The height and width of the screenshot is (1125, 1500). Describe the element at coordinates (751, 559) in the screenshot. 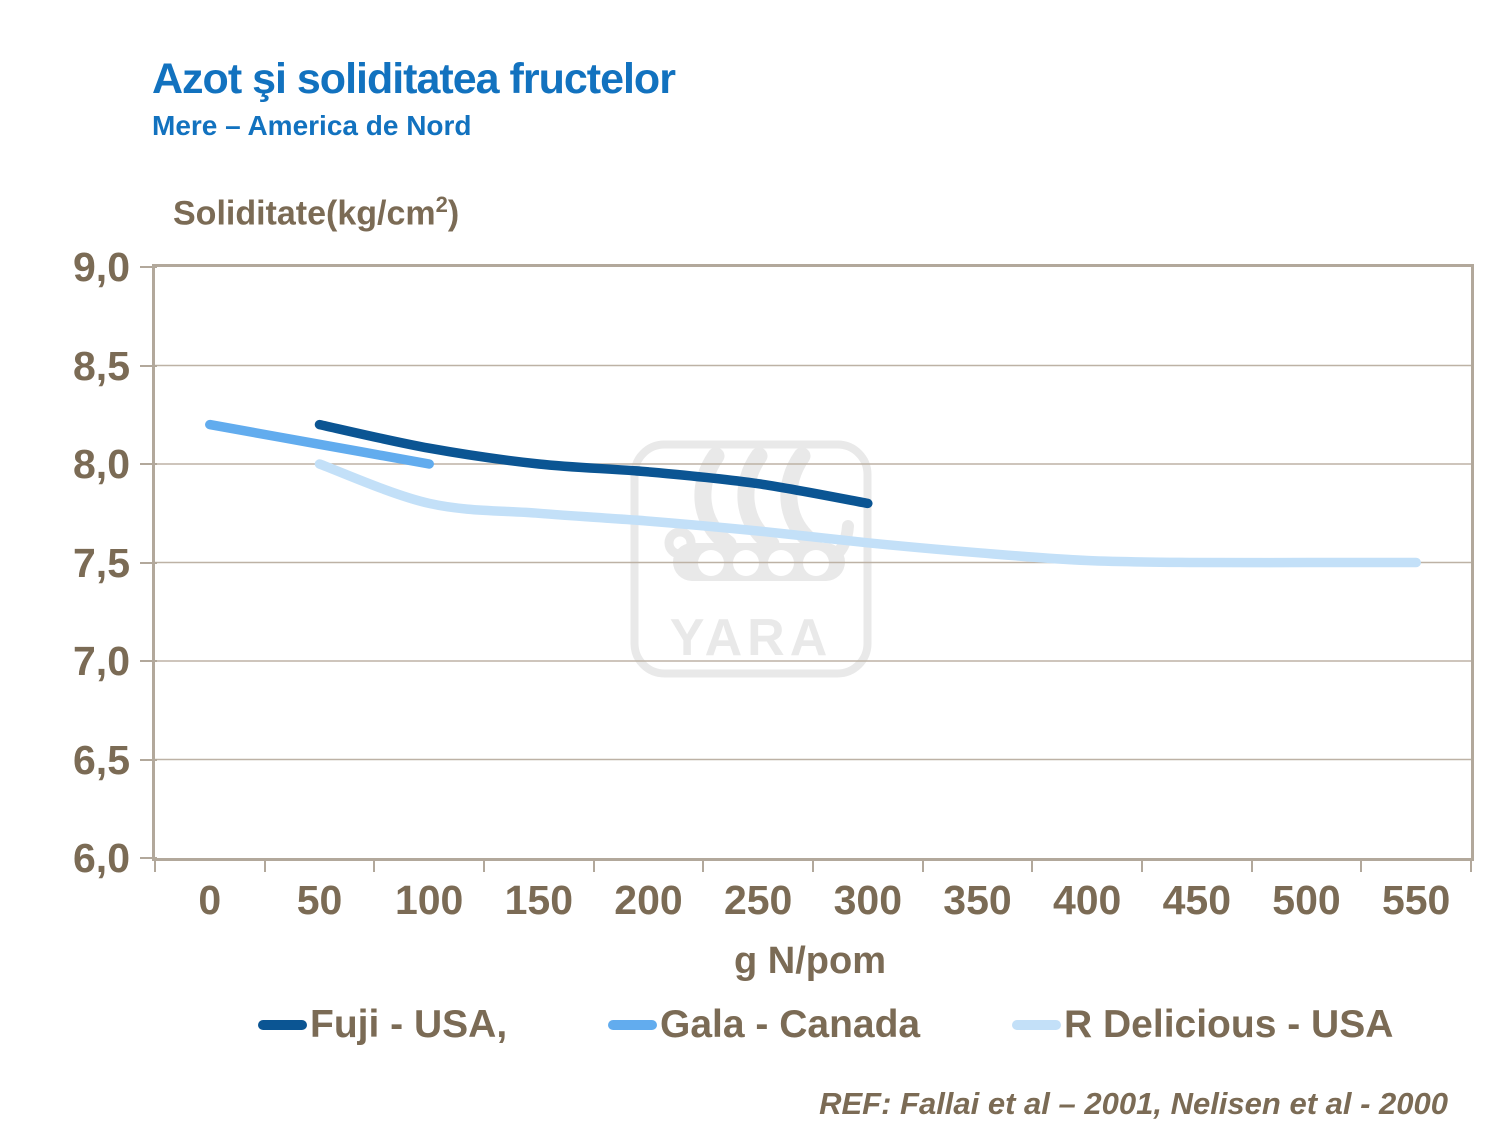

I see `watermark-frame` at that location.